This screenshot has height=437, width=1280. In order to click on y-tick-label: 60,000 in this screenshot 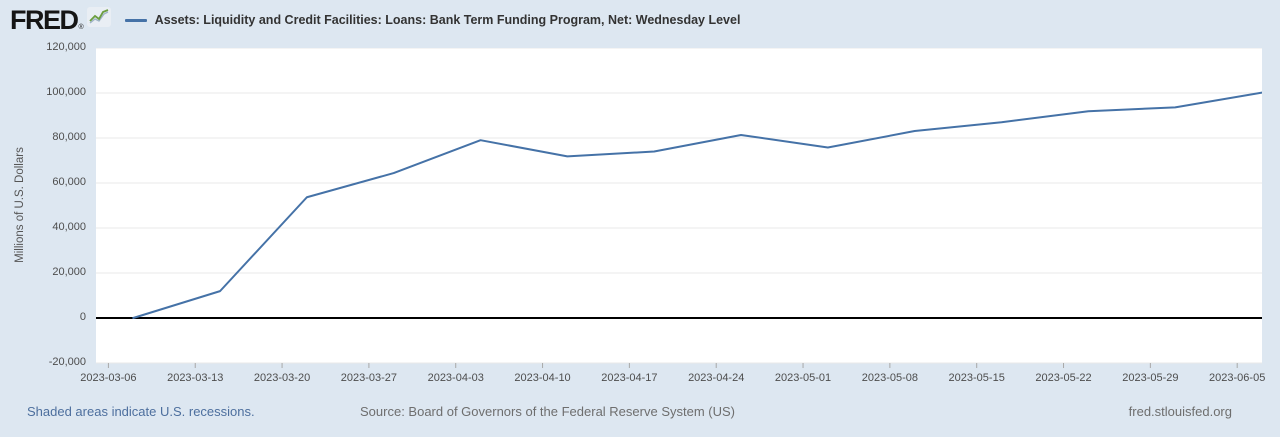, I will do `click(69, 182)`.